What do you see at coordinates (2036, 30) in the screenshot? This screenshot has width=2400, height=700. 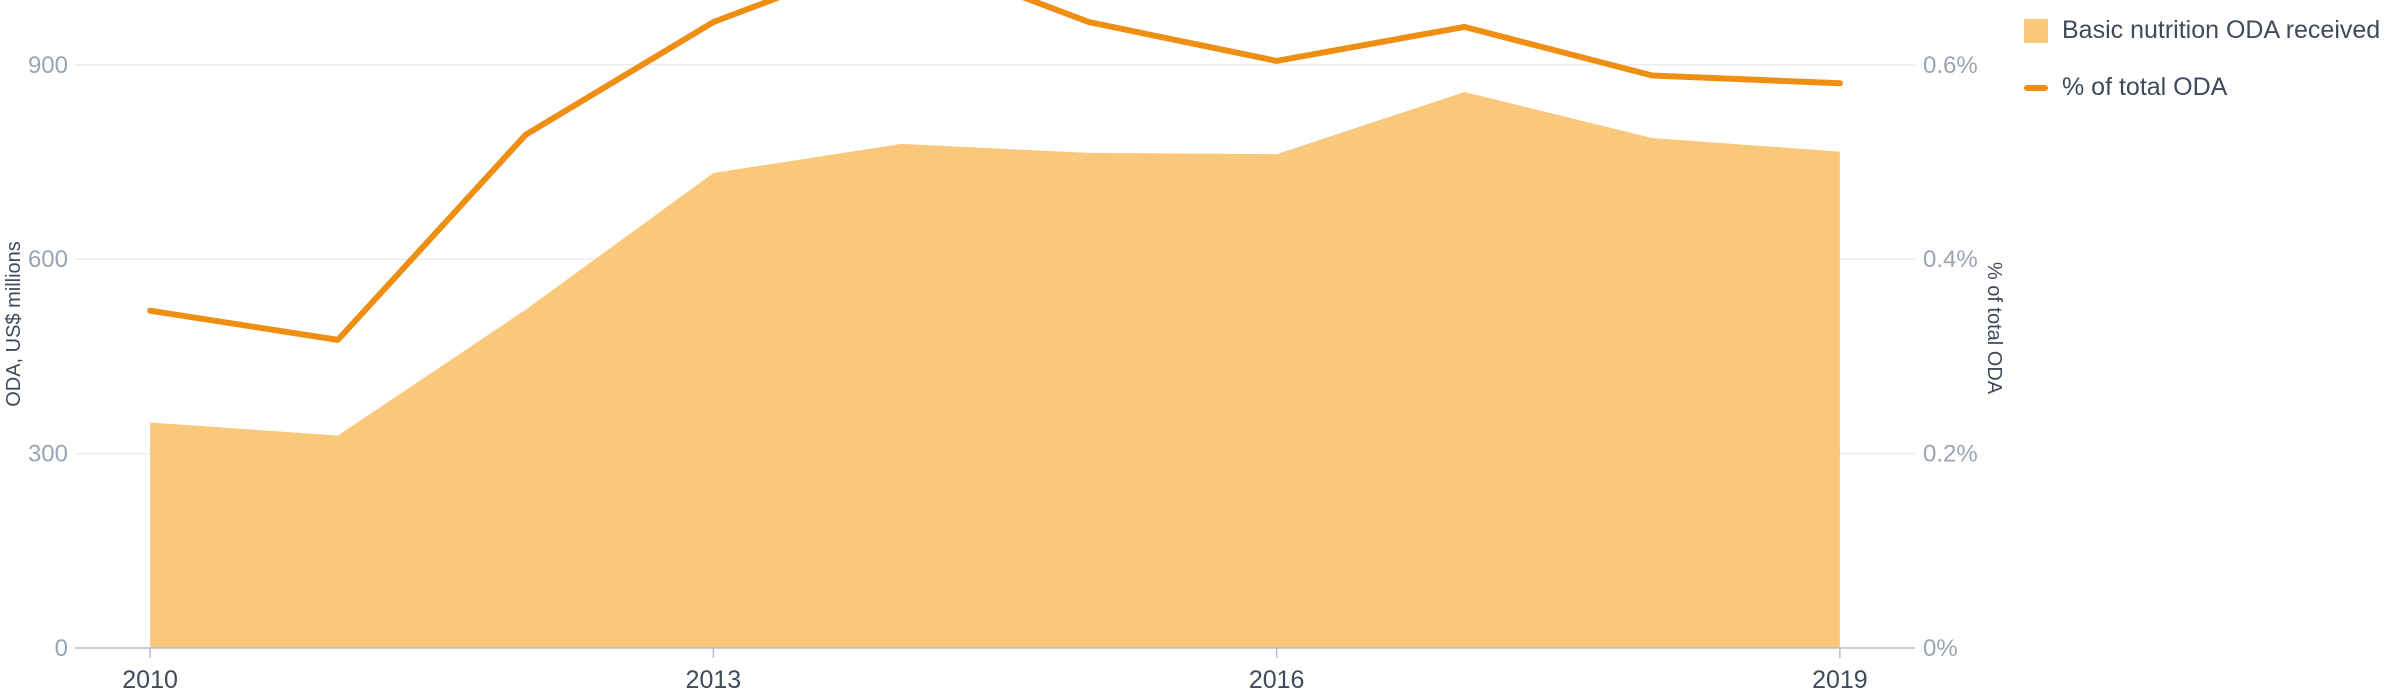 I see `legend-swatch-area` at bounding box center [2036, 30].